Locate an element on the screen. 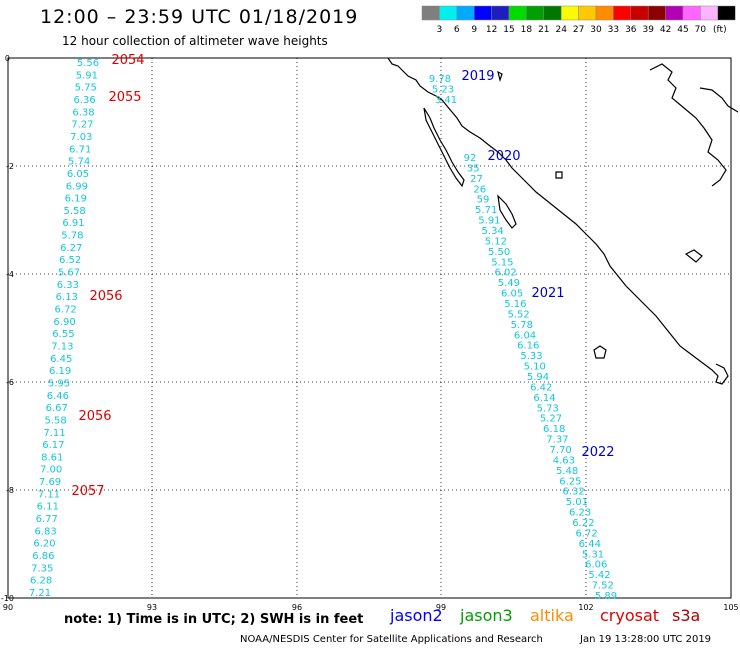  wave-height-value: 6.02 is located at coordinates (505, 273).